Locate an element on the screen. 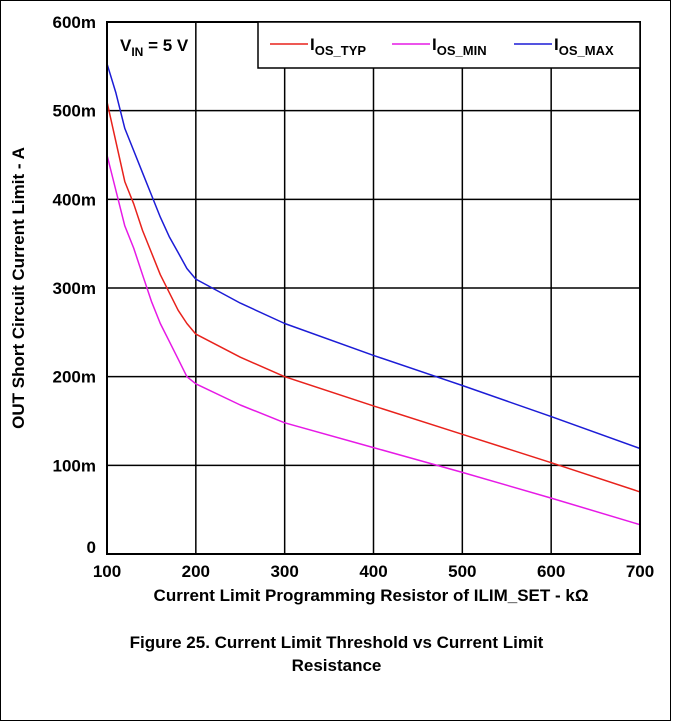 This screenshot has height=723, width=673. y-tick-label: 500m is located at coordinates (74, 111).